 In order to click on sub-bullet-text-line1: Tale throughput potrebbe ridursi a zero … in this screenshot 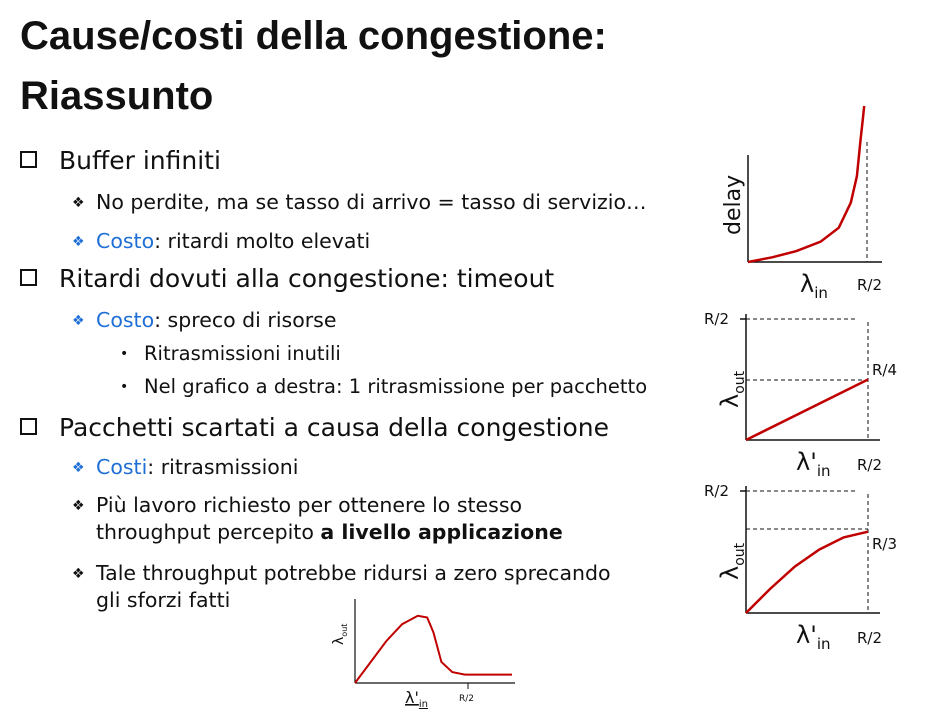, I will do `click(353, 573)`.